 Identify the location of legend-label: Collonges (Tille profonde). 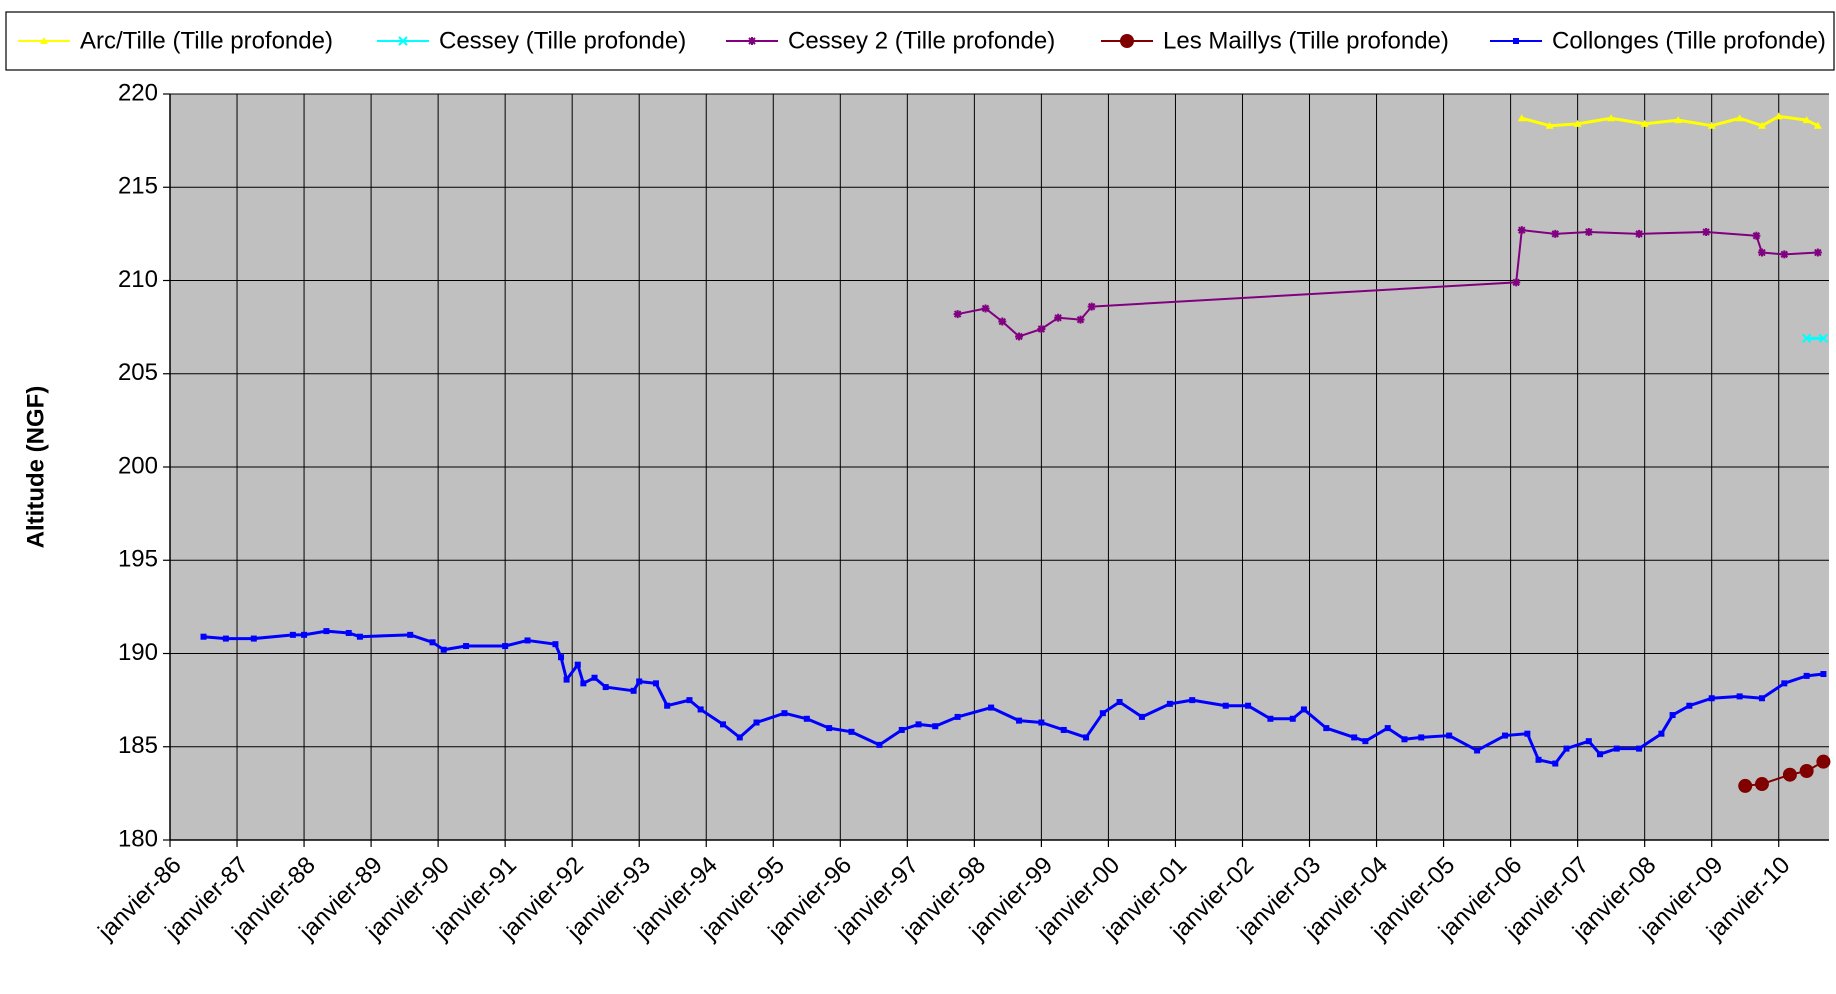
(1689, 40).